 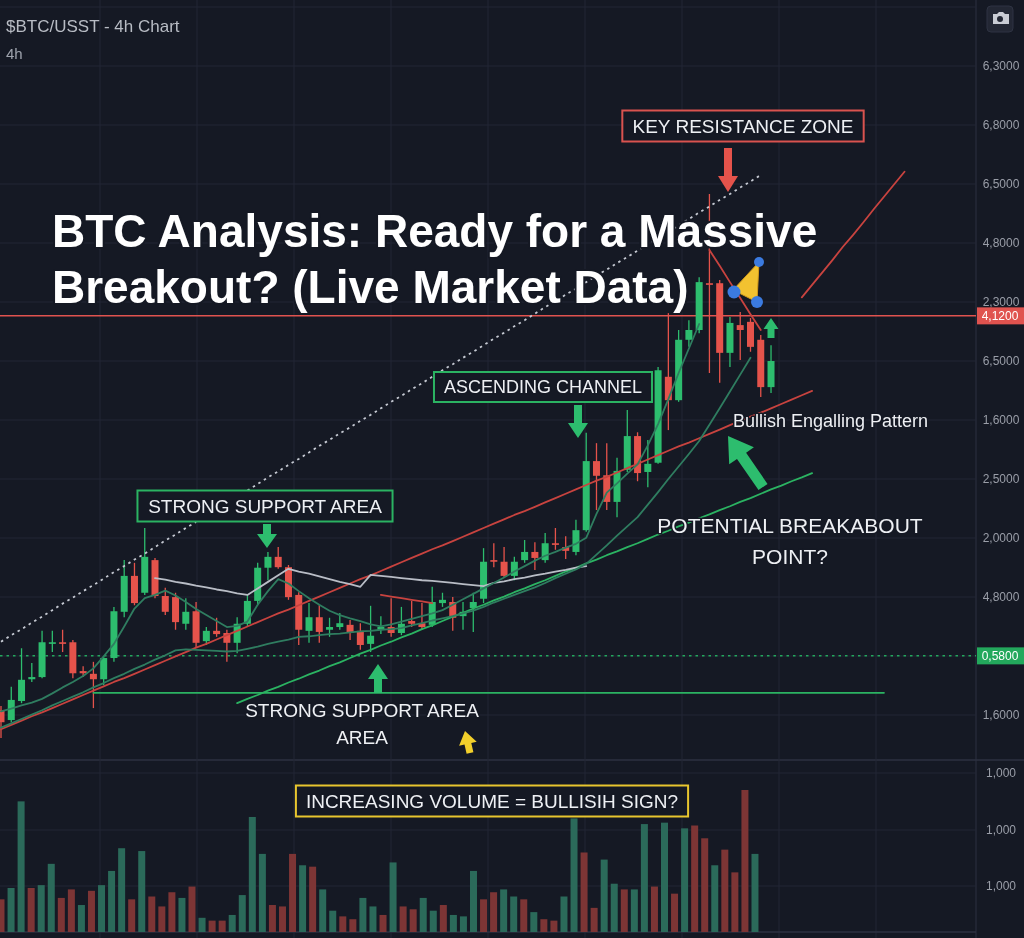 I want to click on text: 4,8000, so click(x=1001, y=243).